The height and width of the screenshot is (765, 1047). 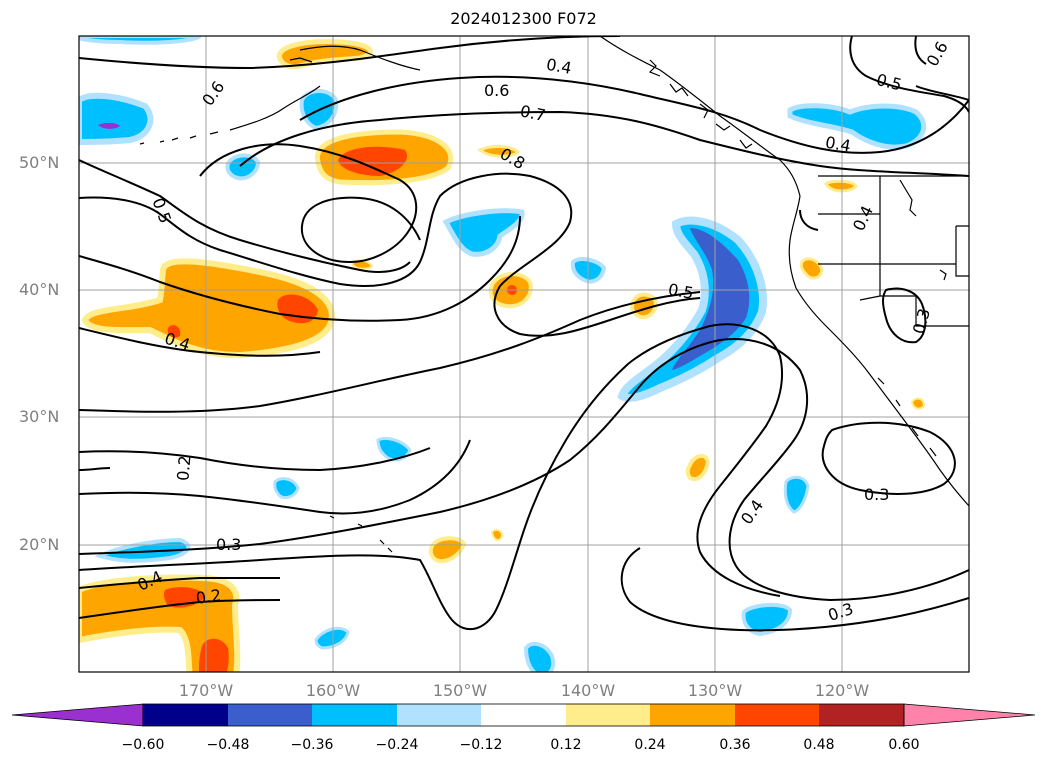 I want to click on lon-label: 150°W, so click(x=460, y=690).